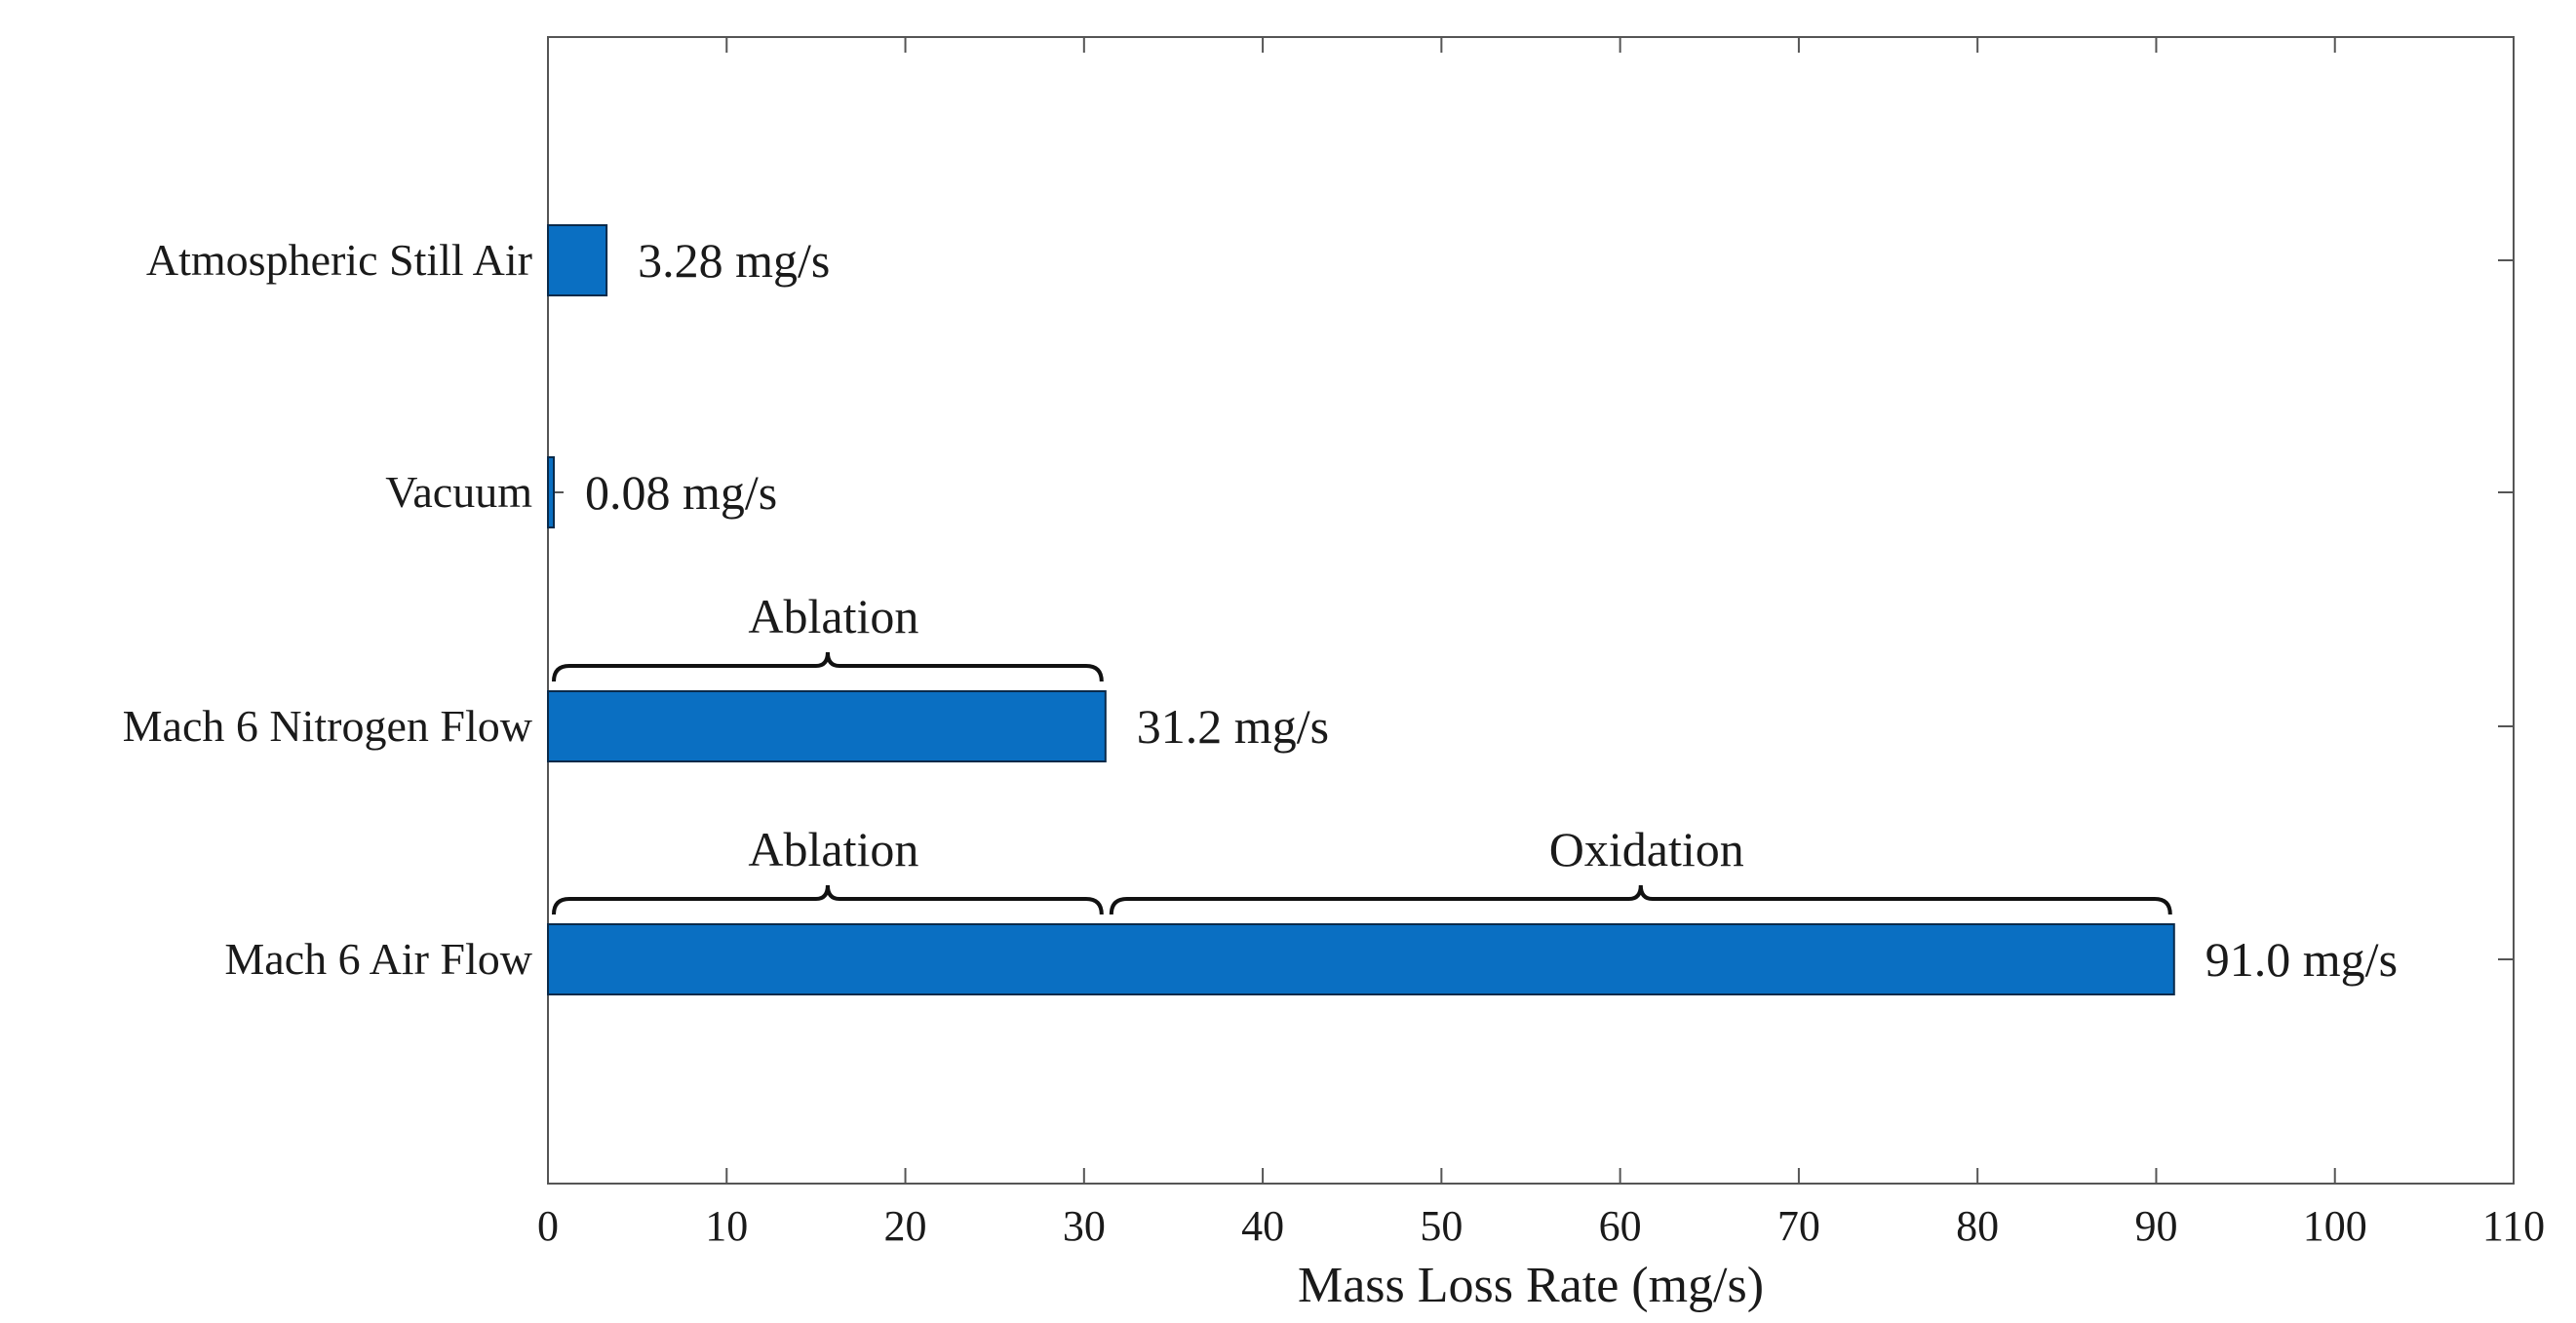 The width and height of the screenshot is (2576, 1323). I want to click on x-tick-label-20: 20, so click(905, 1226).